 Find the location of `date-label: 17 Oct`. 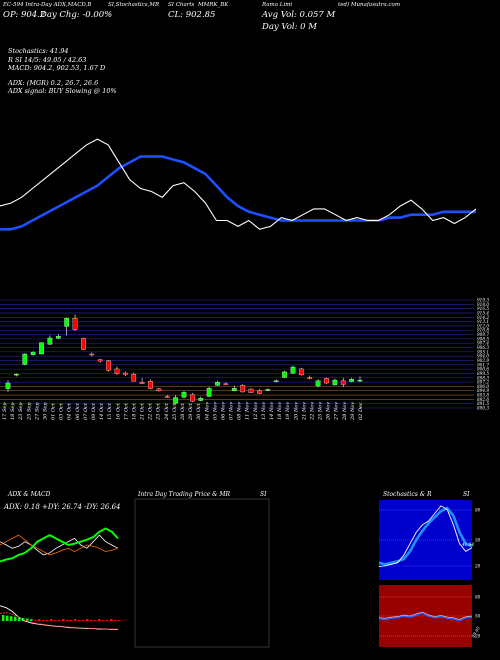

date-label: 17 Oct is located at coordinates (126, 411).